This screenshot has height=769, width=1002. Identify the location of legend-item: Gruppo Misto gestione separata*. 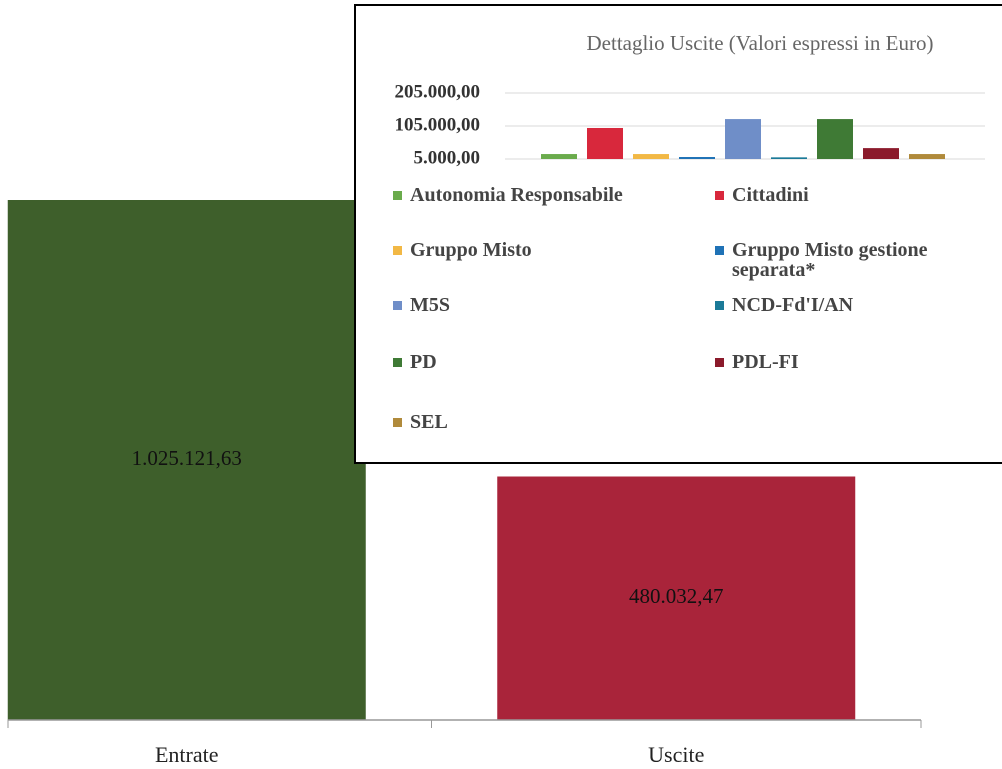
(833, 260).